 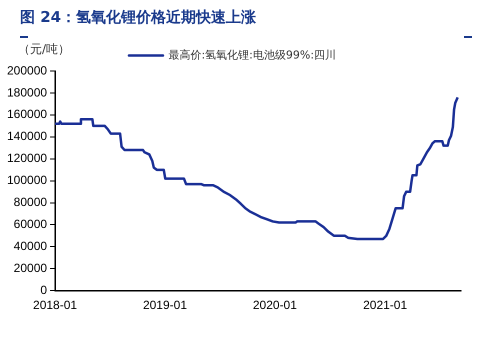 I want to click on y-tick-label: 180000, so click(x=27, y=92).